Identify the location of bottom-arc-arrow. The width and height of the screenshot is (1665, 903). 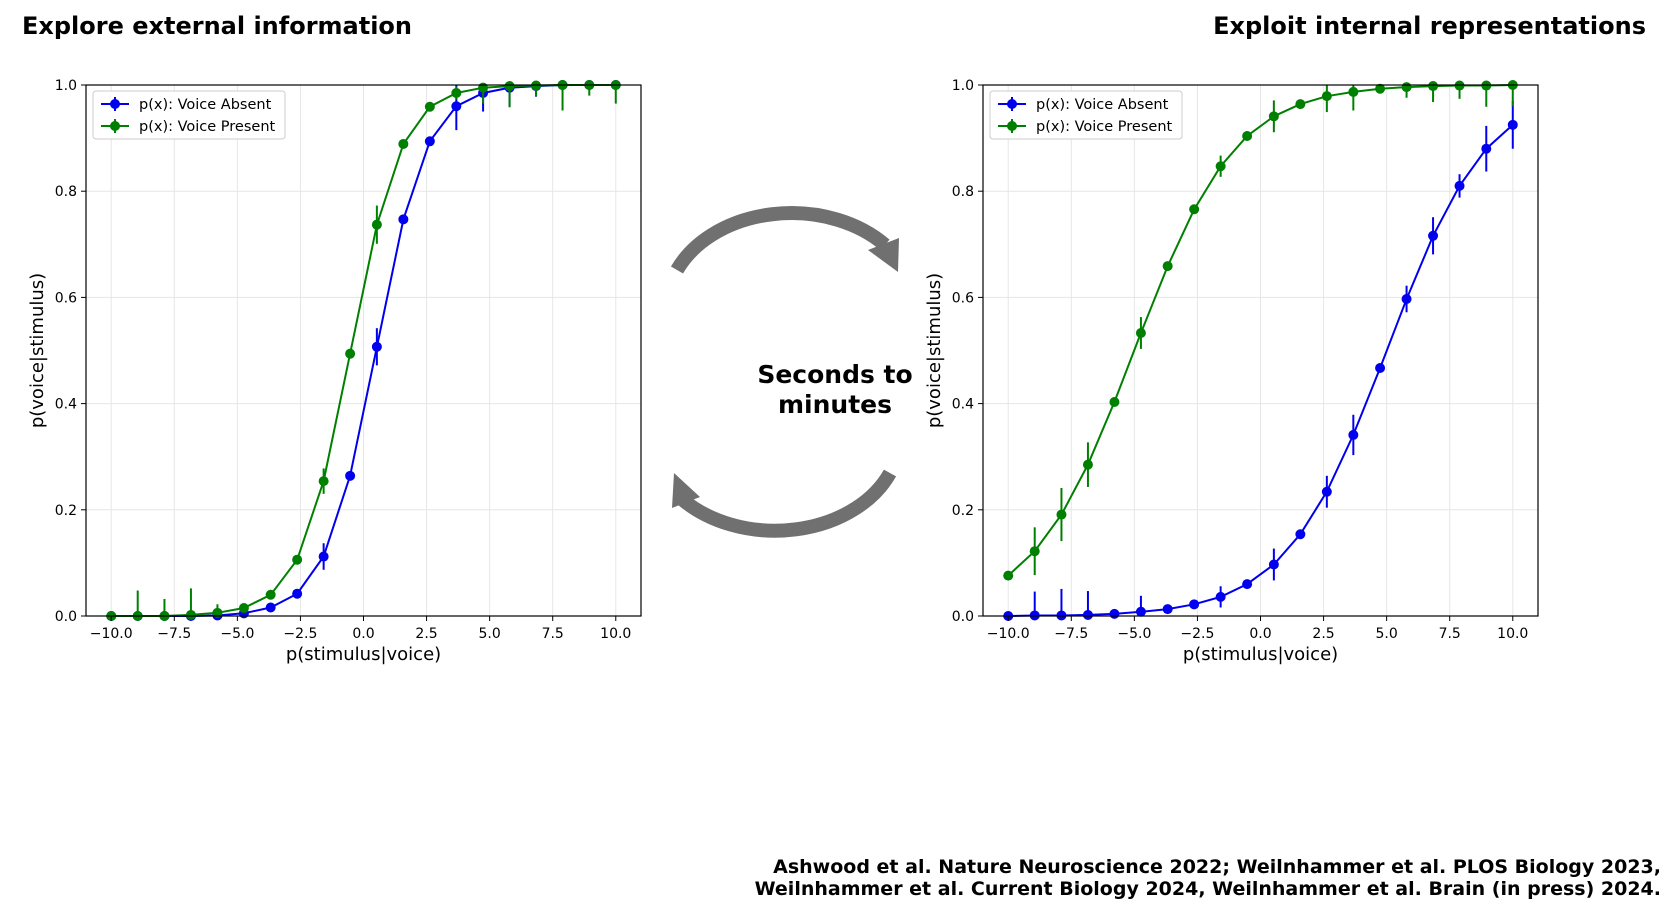
(787, 503).